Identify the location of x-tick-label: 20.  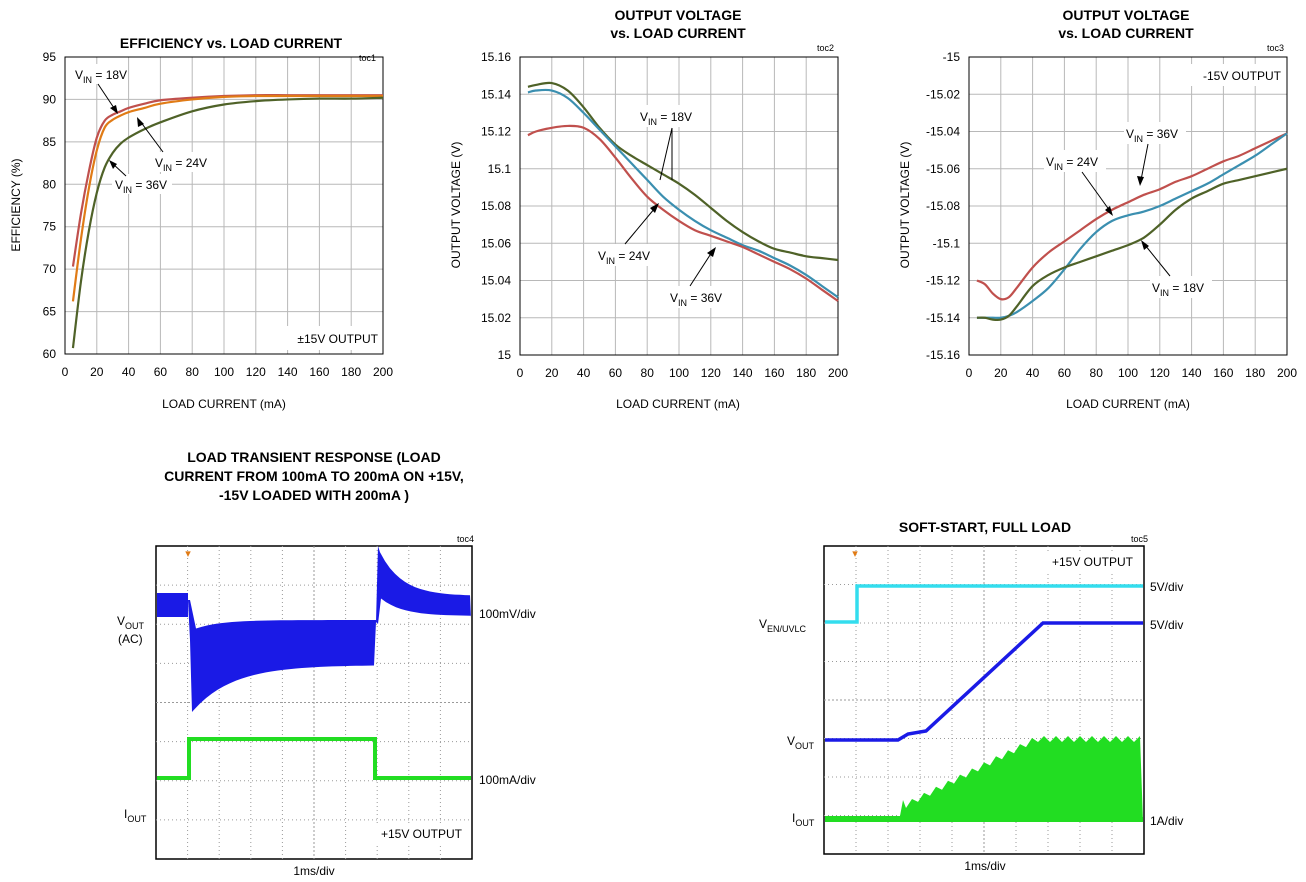
(552, 373).